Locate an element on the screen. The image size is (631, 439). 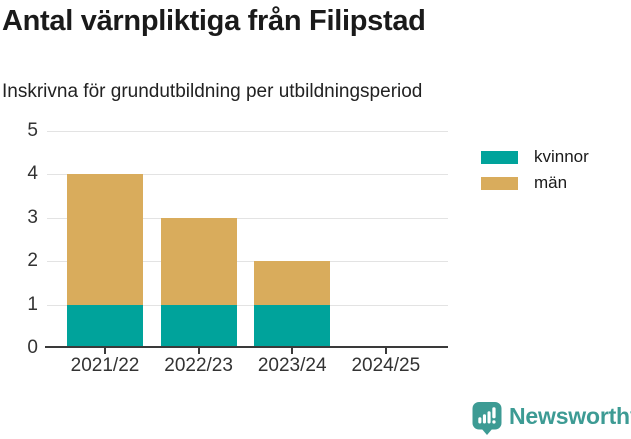
bar-segment-män-2021-22 is located at coordinates (105, 239).